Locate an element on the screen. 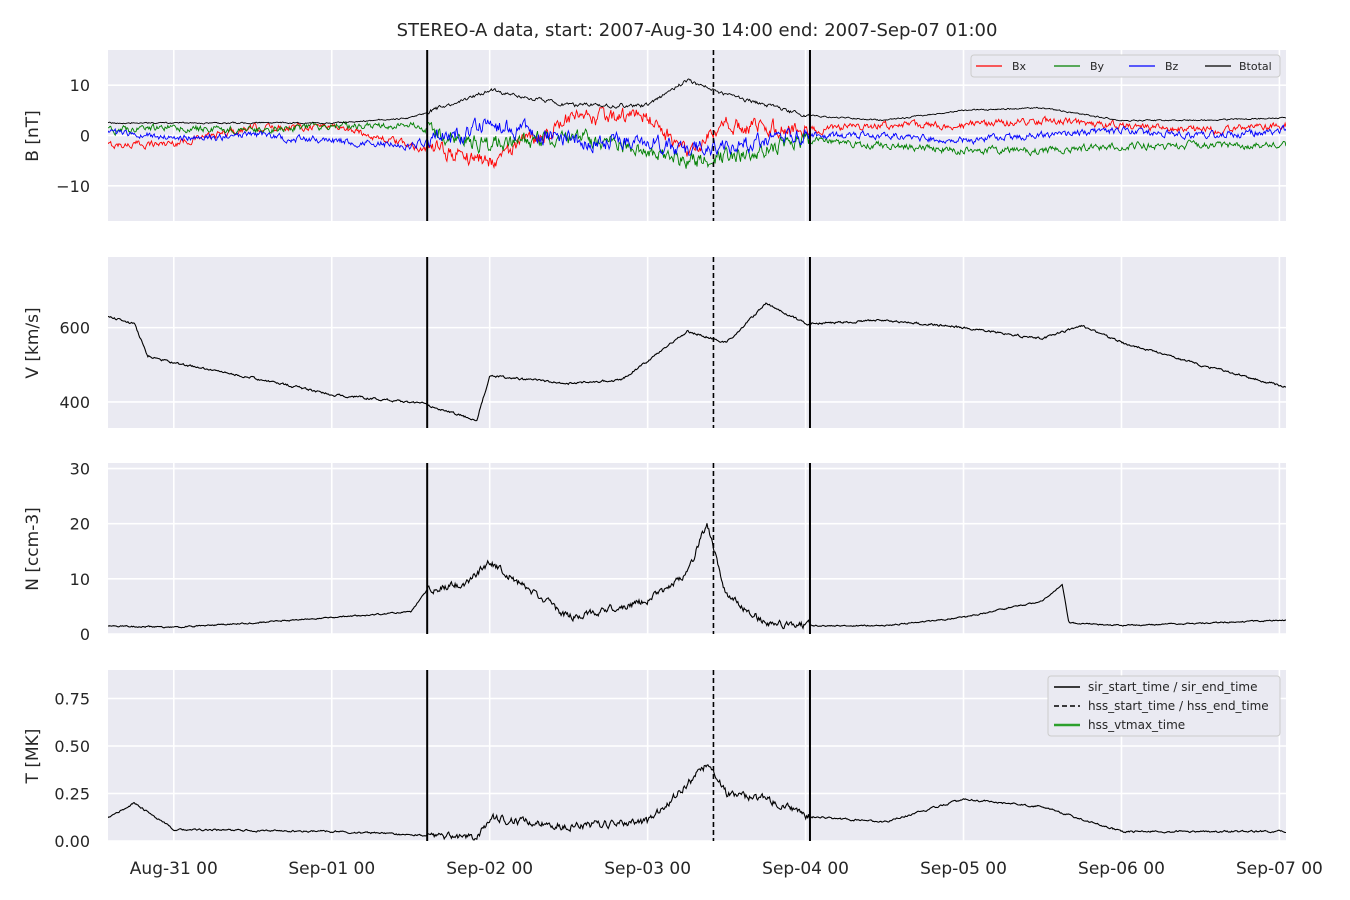  y-tick-label: −10 is located at coordinates (73, 186).